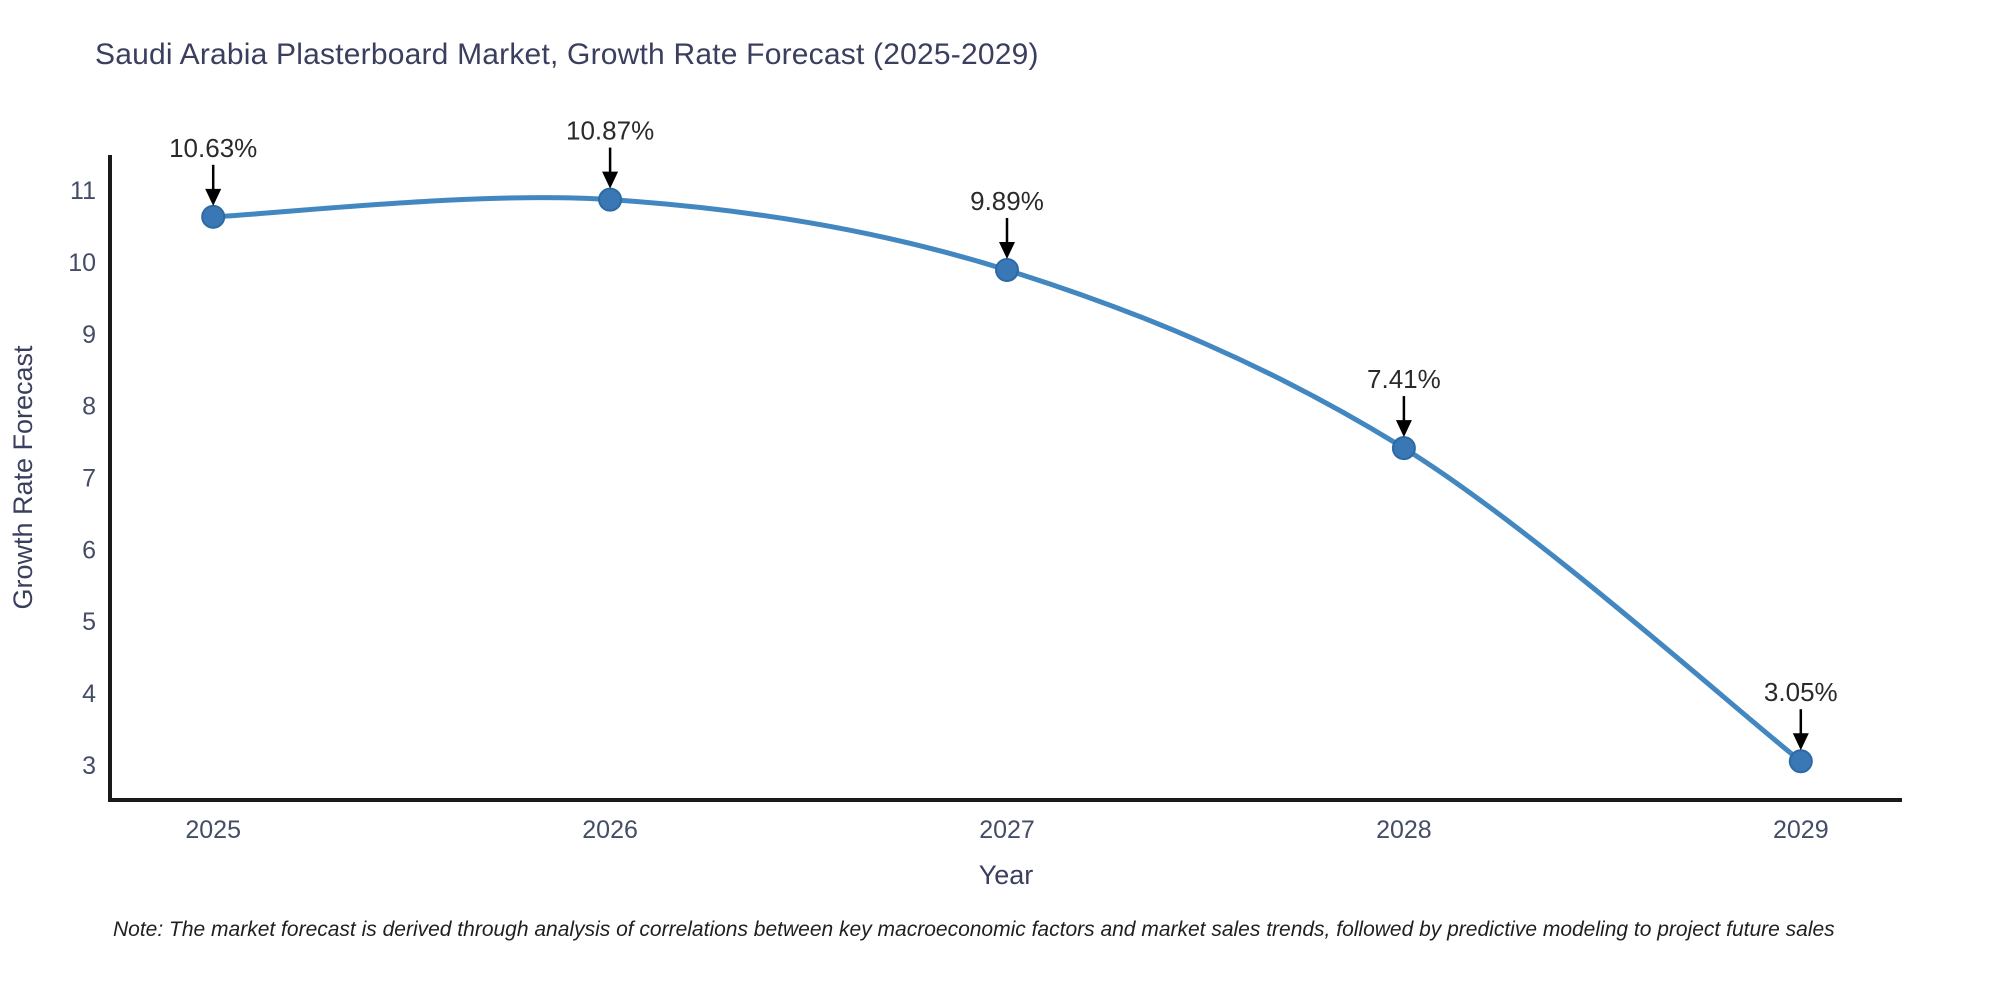  What do you see at coordinates (1007, 269) in the screenshot?
I see `data-point-2027` at bounding box center [1007, 269].